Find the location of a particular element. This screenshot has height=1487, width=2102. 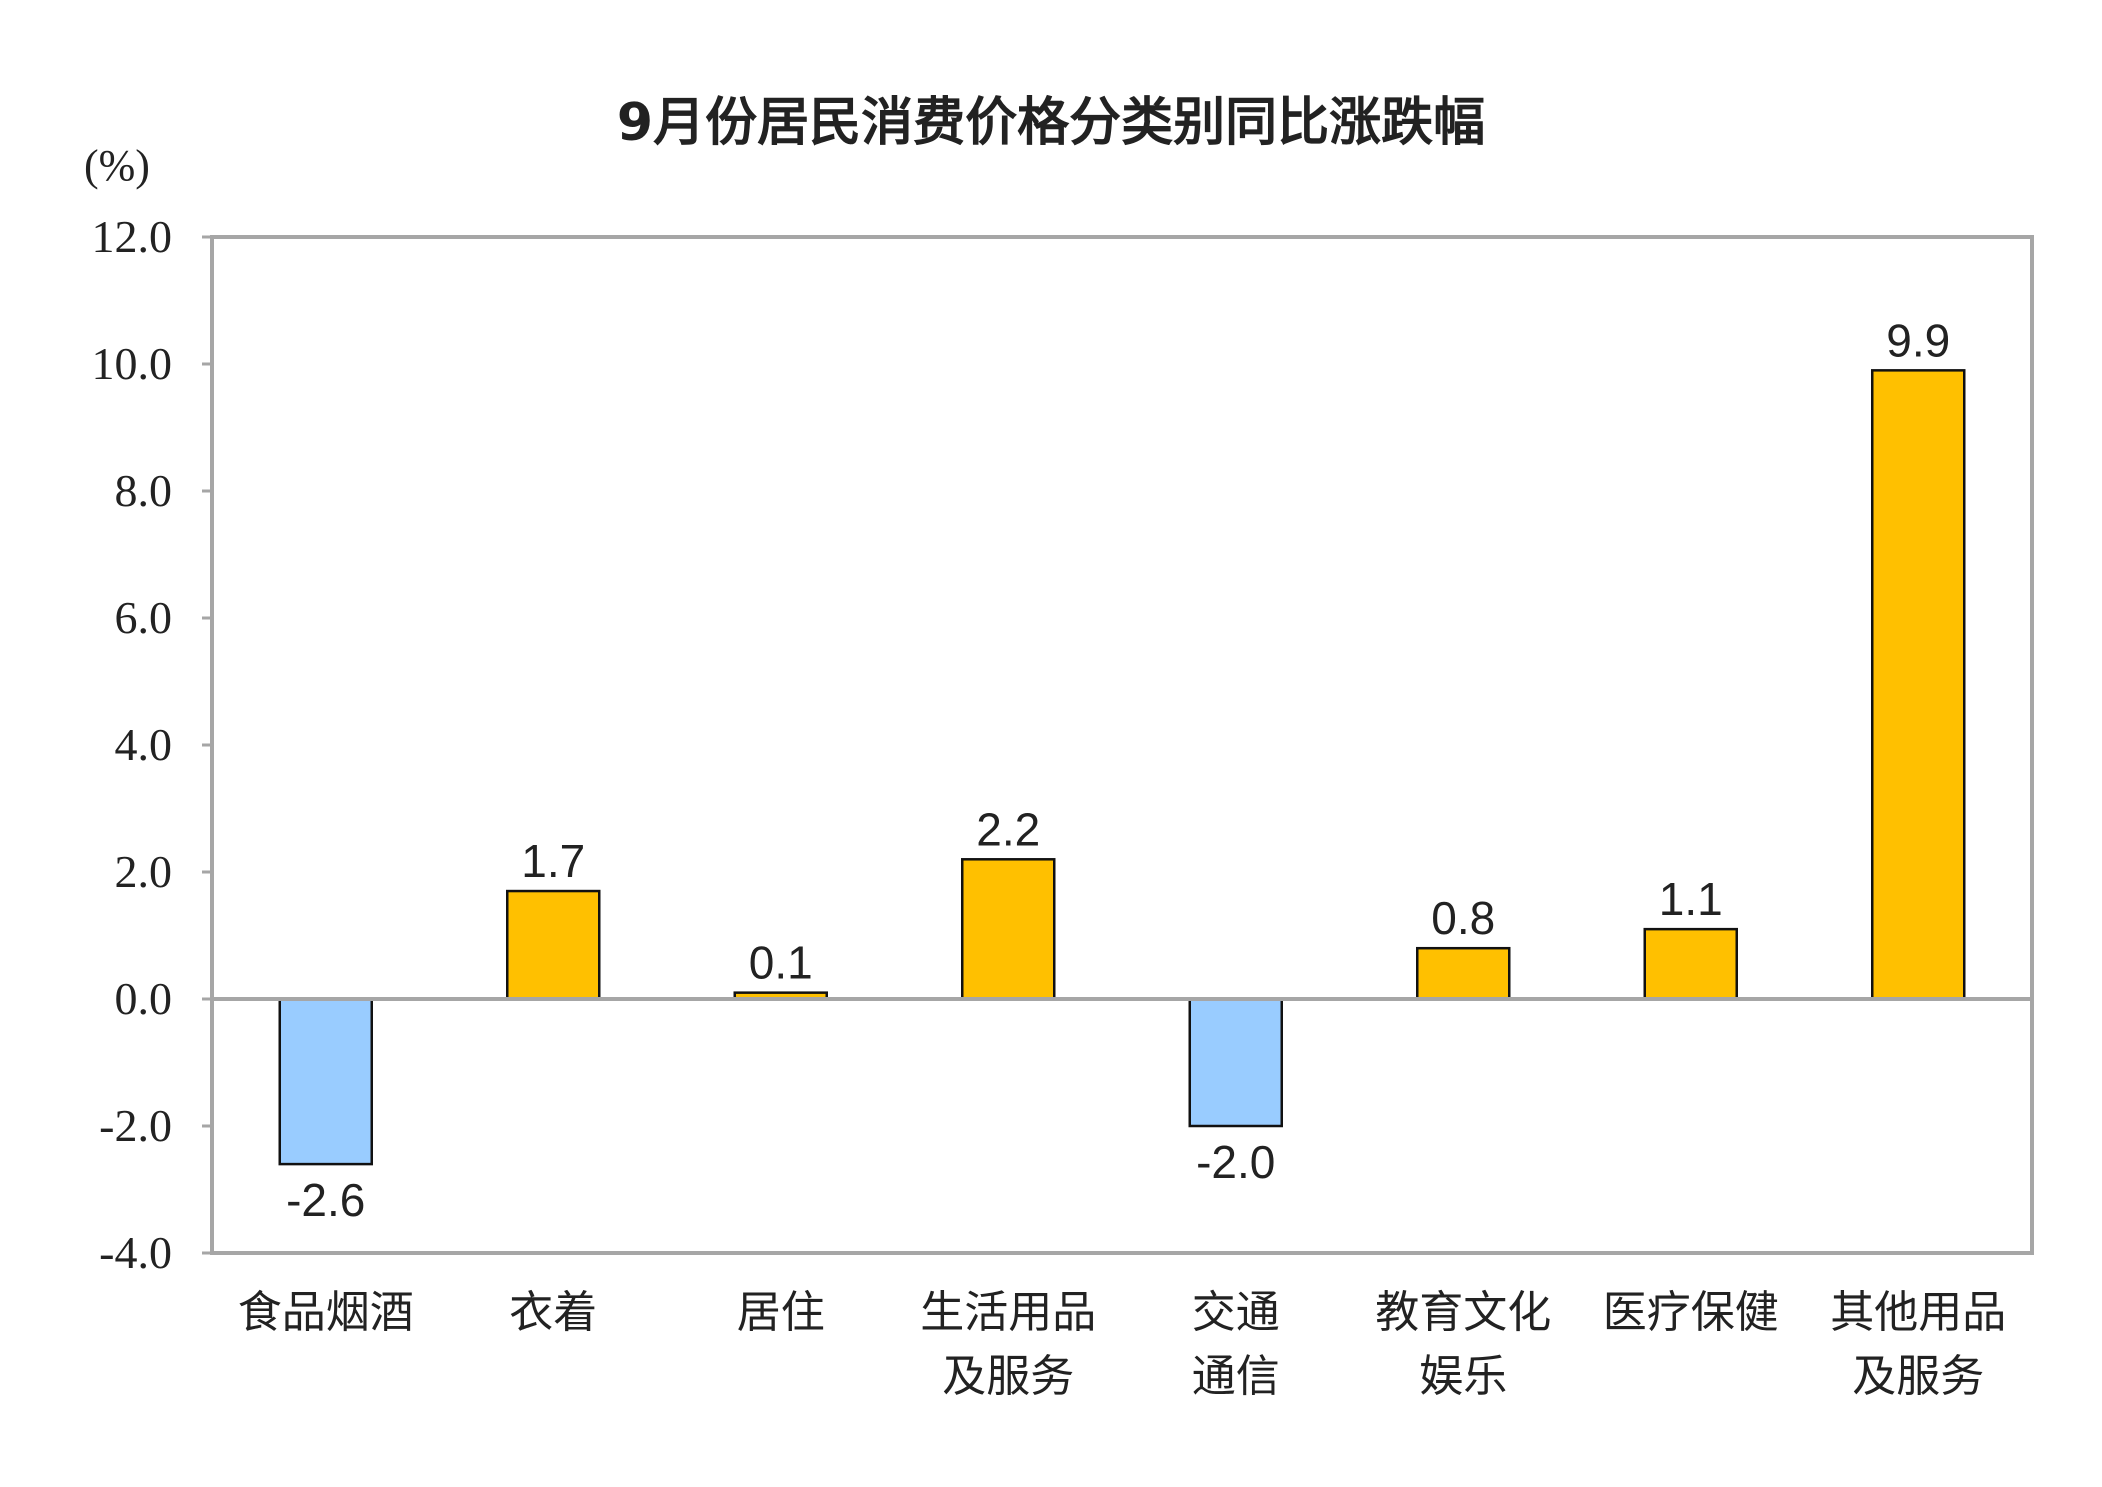

x-category-label: 通信 is located at coordinates (1236, 1376).